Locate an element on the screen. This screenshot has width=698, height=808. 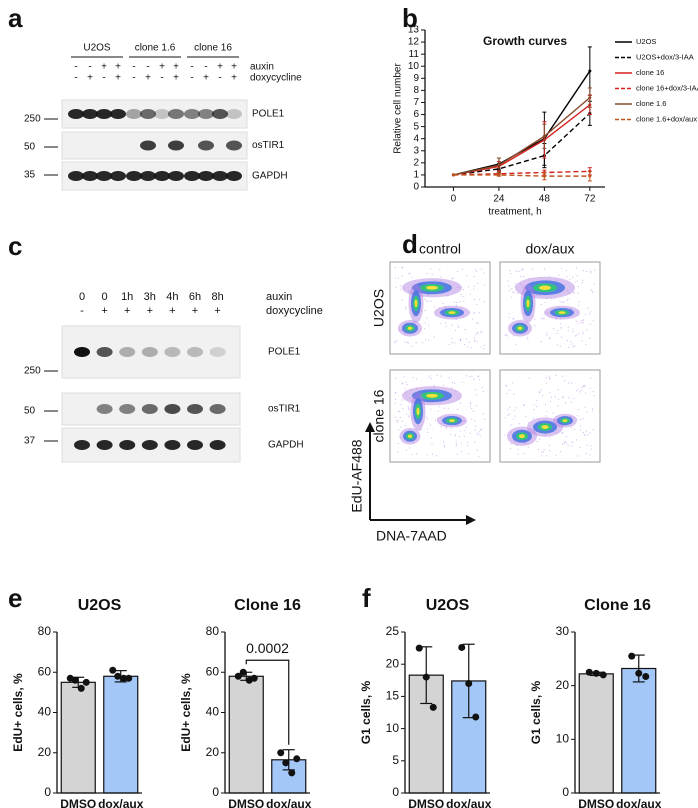
marker-label: 250 is located at coordinates (32, 371).